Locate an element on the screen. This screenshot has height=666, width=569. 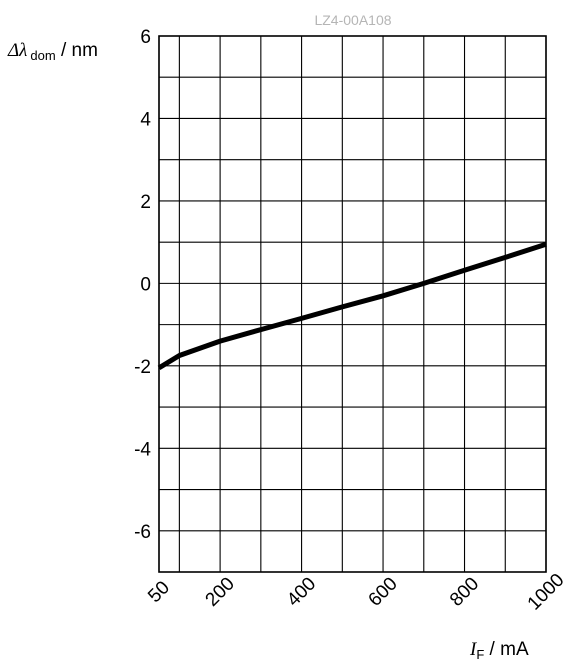
y-tick-label: -2 is located at coordinates (142, 367).